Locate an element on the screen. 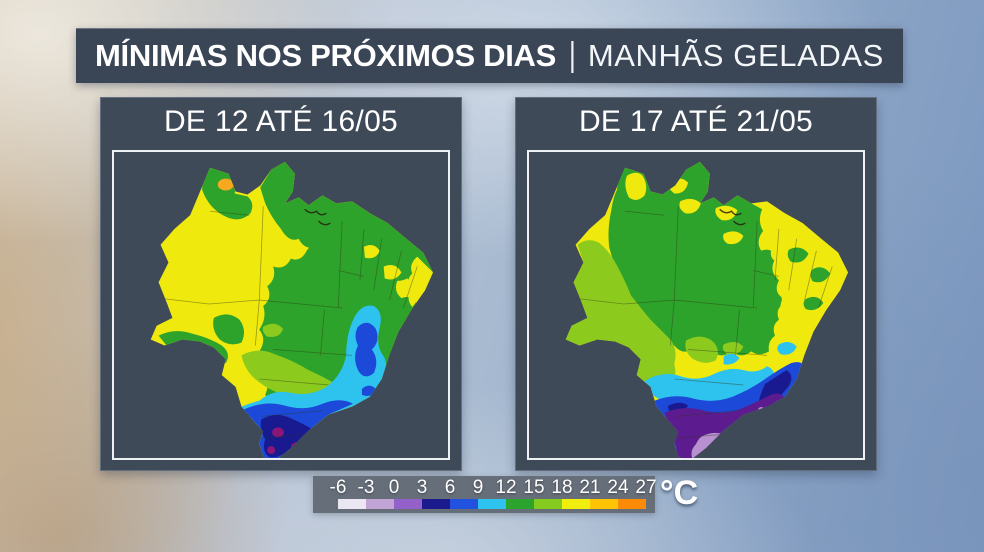  legend-tick: 21 is located at coordinates (590, 487).